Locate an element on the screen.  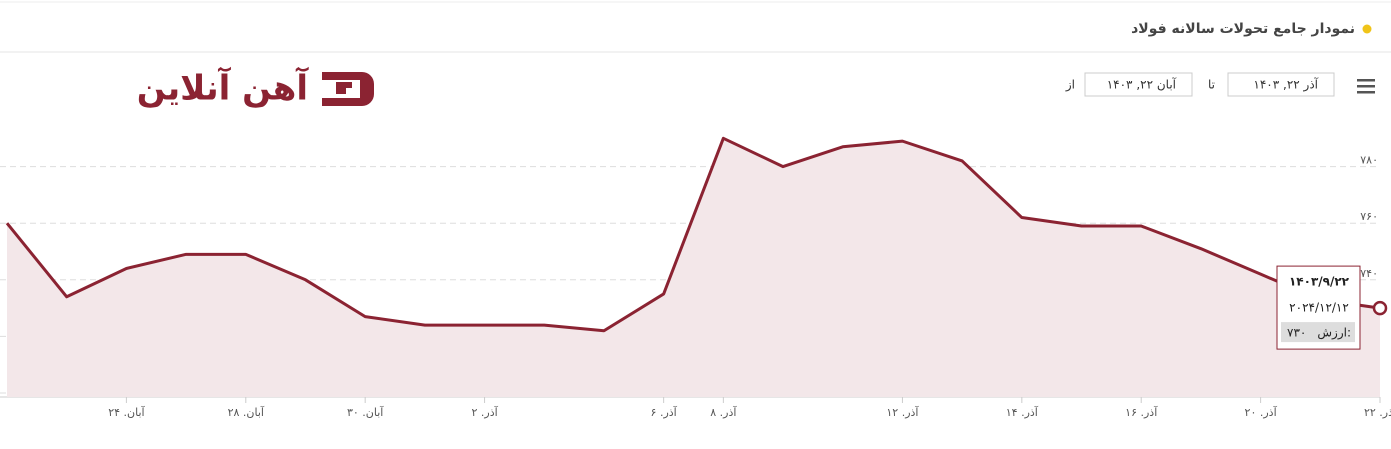
from-value: آبان ۲۲, ۱۴۰۳ is located at coordinates (1142, 84).